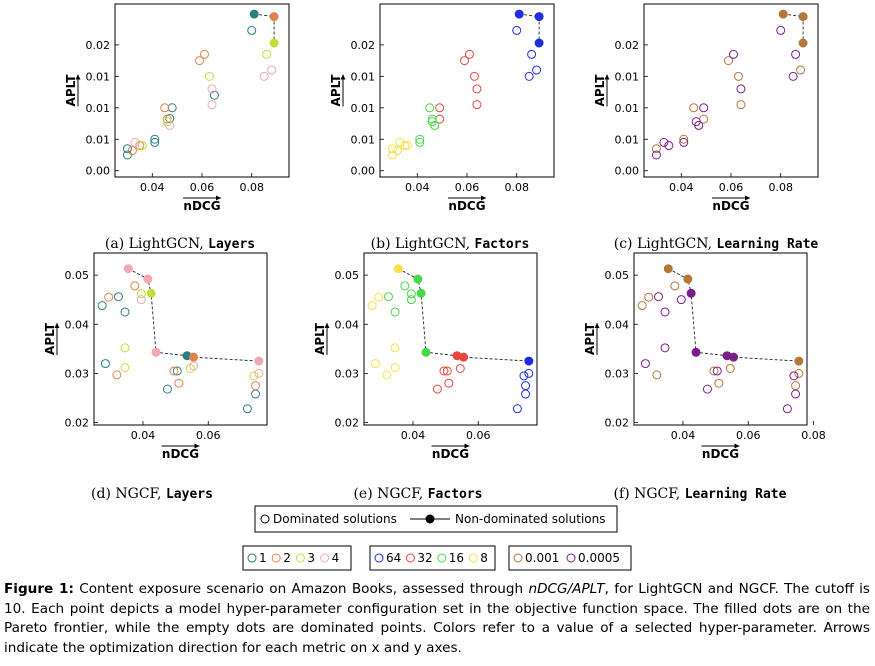 The width and height of the screenshot is (875, 666). What do you see at coordinates (665, 244) in the screenshot?
I see `panel-caption-label: (c) LightGCN,` at bounding box center [665, 244].